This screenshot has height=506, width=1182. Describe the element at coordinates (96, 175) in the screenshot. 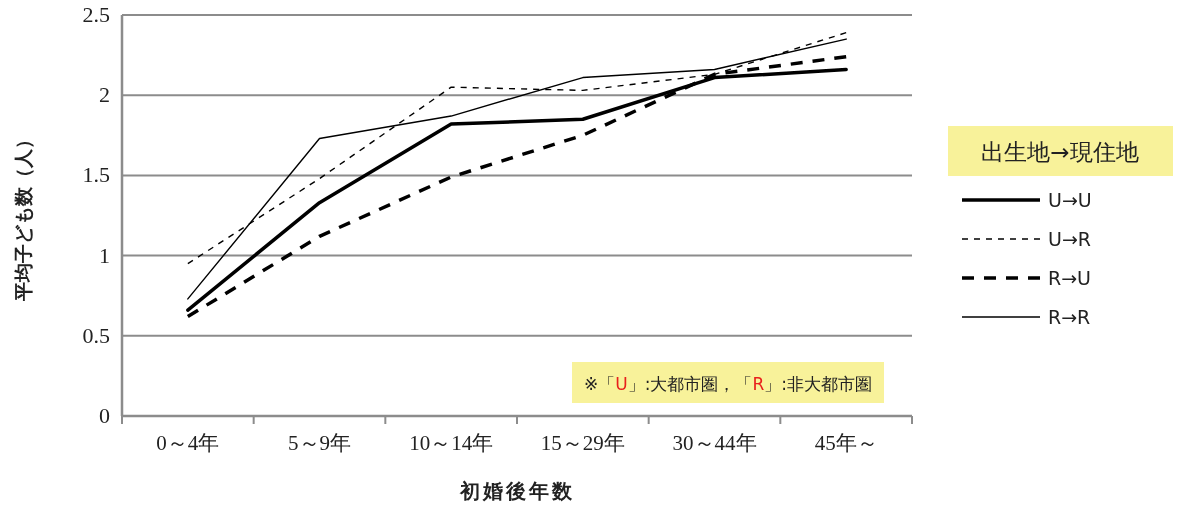

I see `y-tick-label: 1.5` at that location.